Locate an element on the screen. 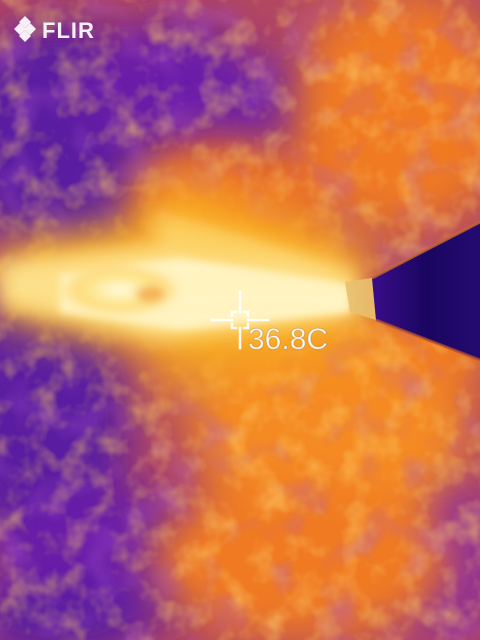  brand-name: FLIR is located at coordinates (68, 30).